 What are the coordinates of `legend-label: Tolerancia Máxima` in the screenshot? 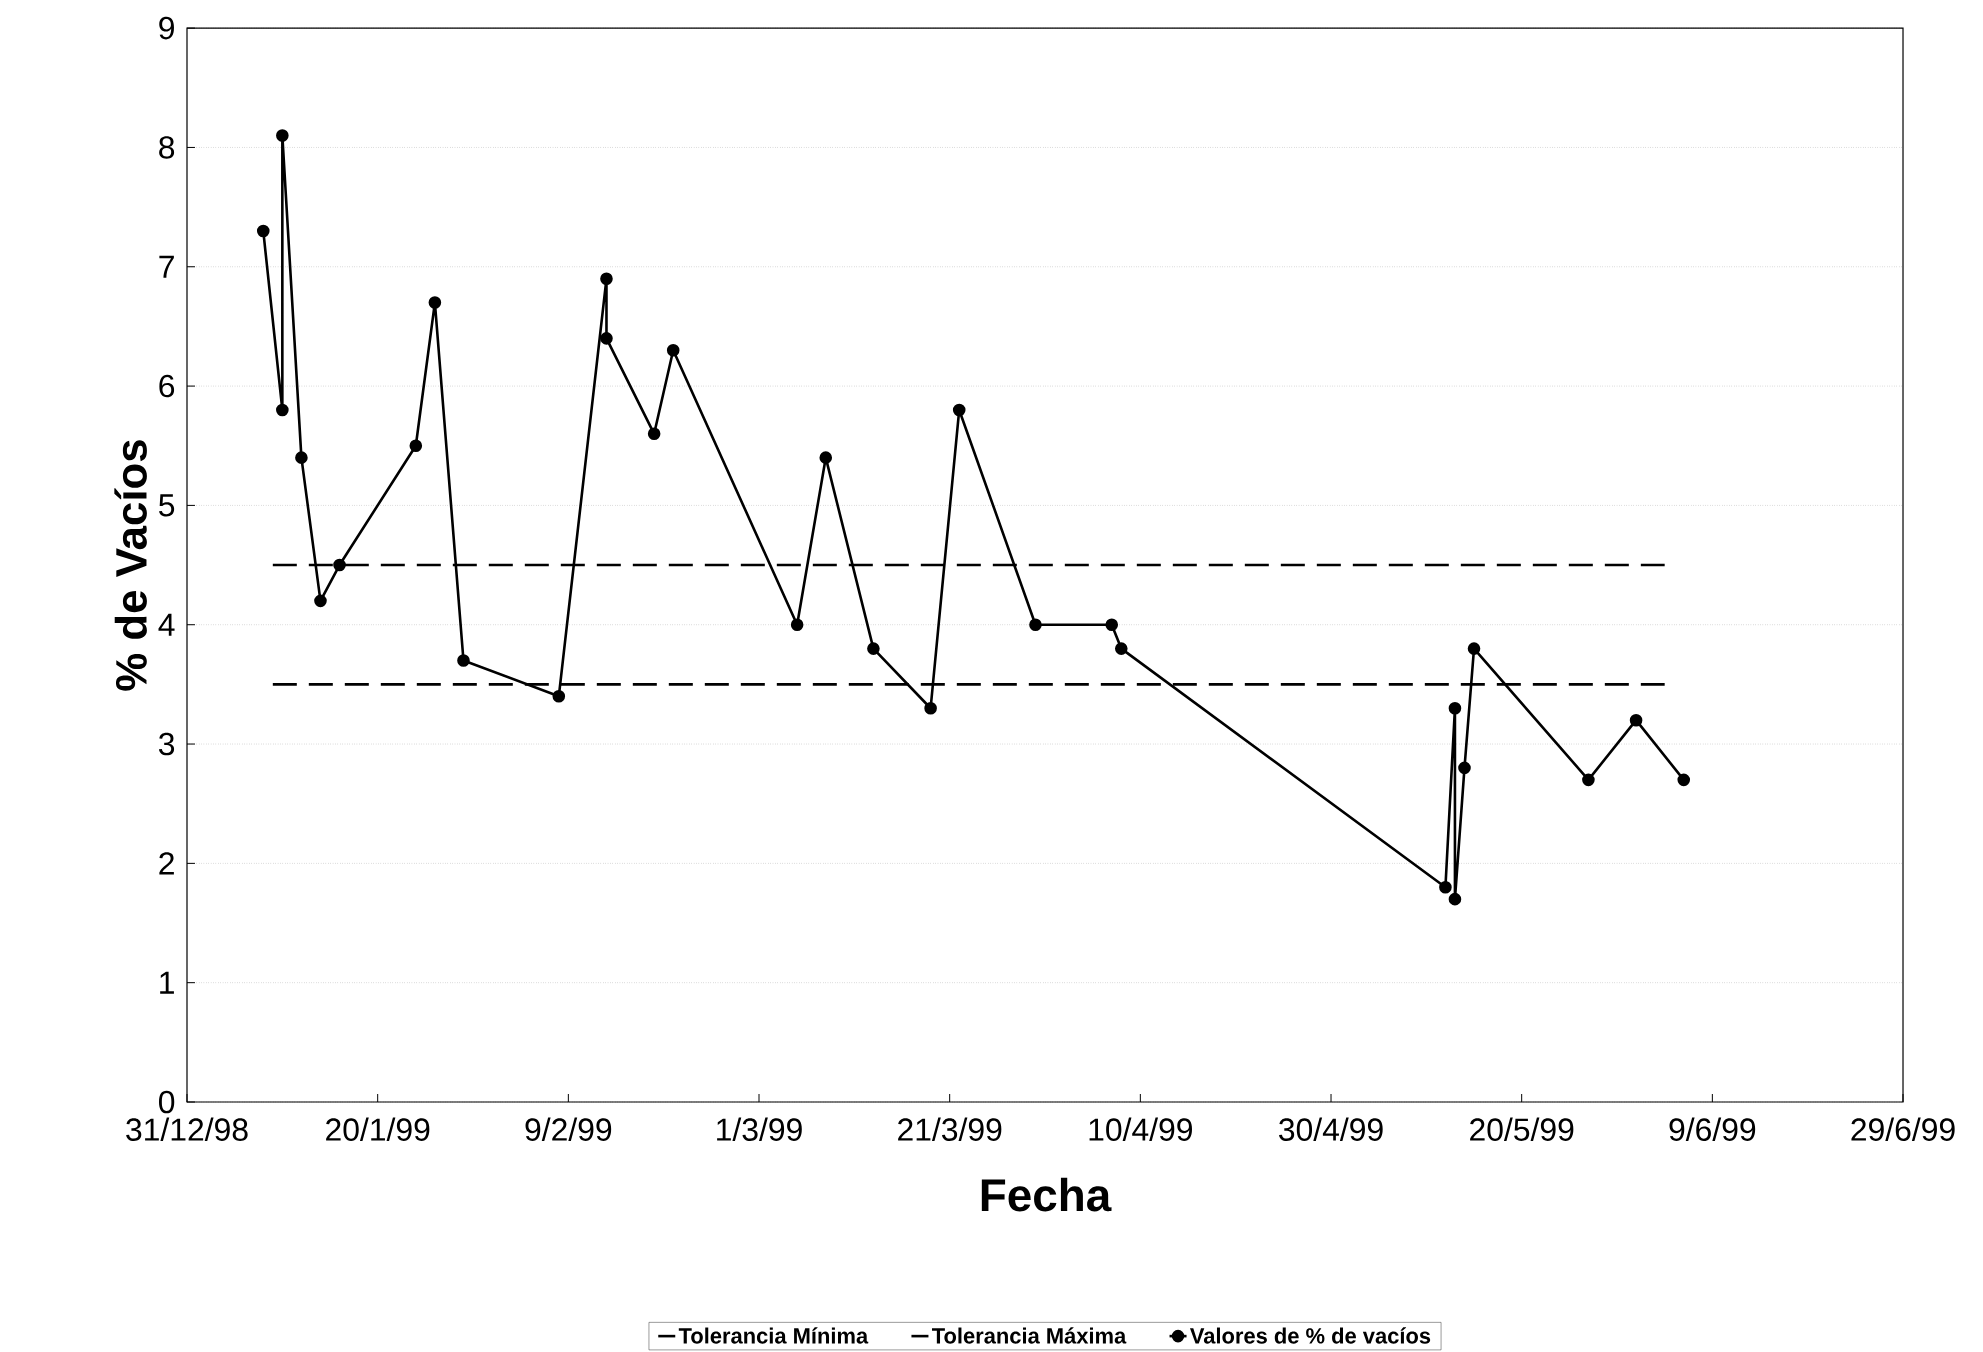 It's located at (1029, 1335).